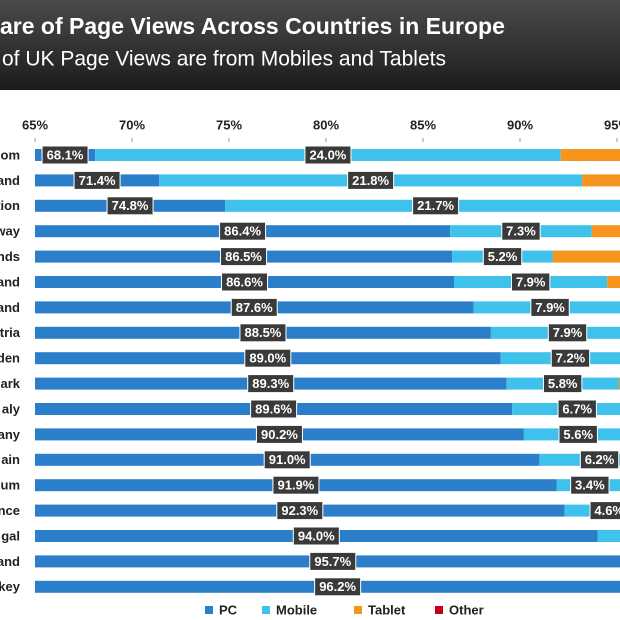 The image size is (620, 620). I want to click on header-band, so click(310, 45).